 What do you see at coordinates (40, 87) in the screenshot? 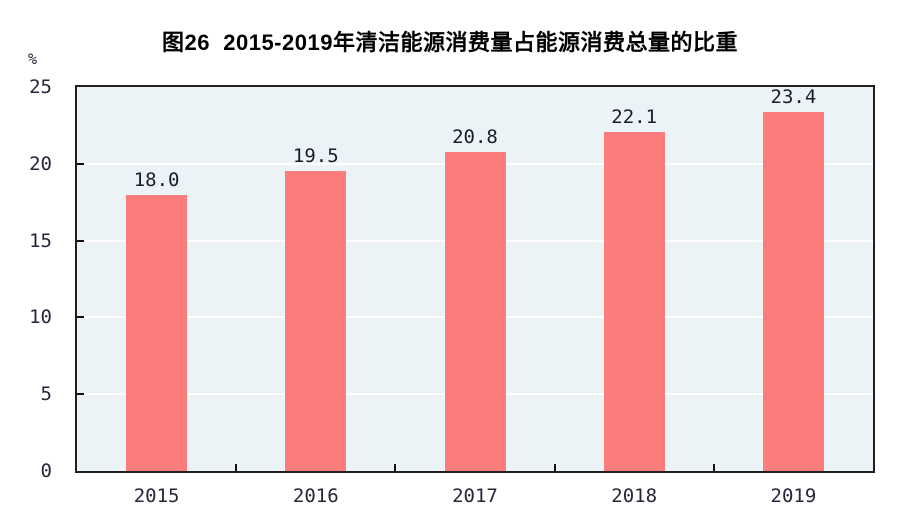
I see `y-axis-label-25: 25` at bounding box center [40, 87].